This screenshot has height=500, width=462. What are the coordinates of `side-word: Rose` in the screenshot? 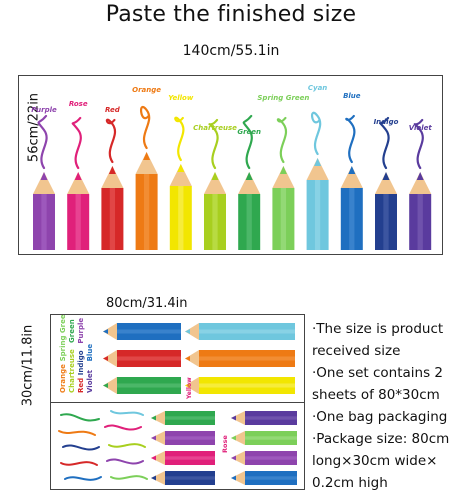 It's located at (225, 444).